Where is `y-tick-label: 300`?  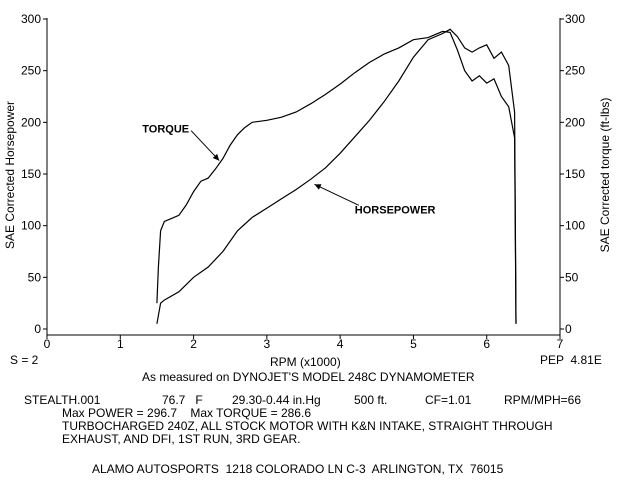 y-tick-label: 300 is located at coordinates (31, 19).